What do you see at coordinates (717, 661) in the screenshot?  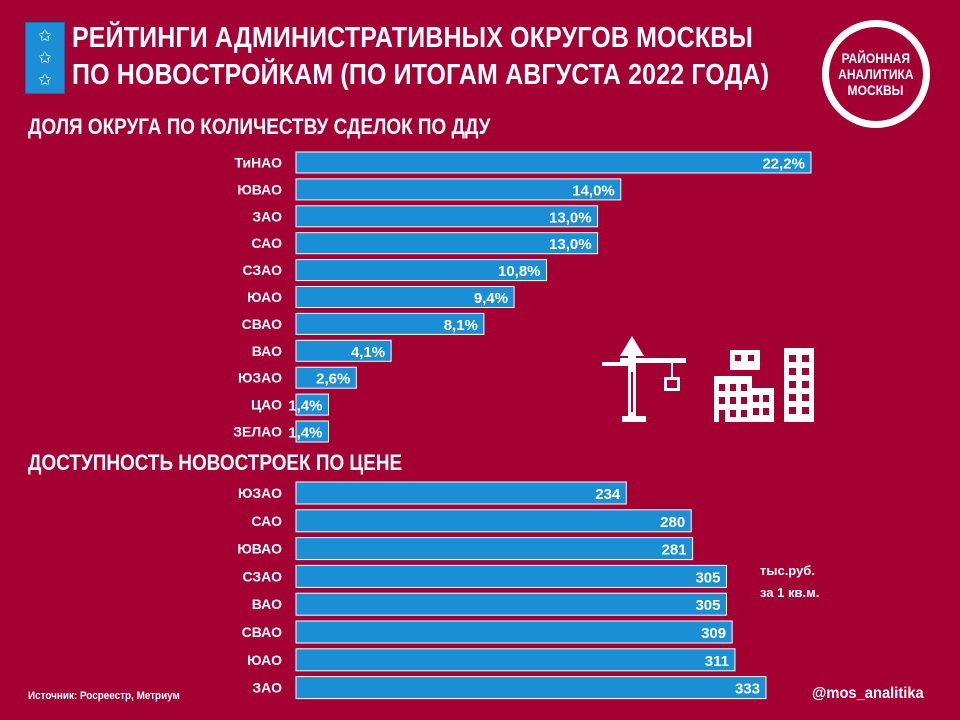 I see `value-label: 311` at bounding box center [717, 661].